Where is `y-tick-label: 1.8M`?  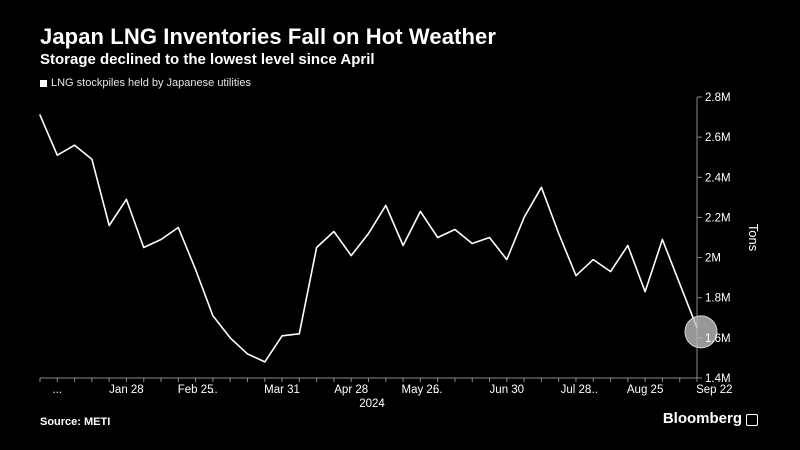 y-tick-label: 1.8M is located at coordinates (718, 299).